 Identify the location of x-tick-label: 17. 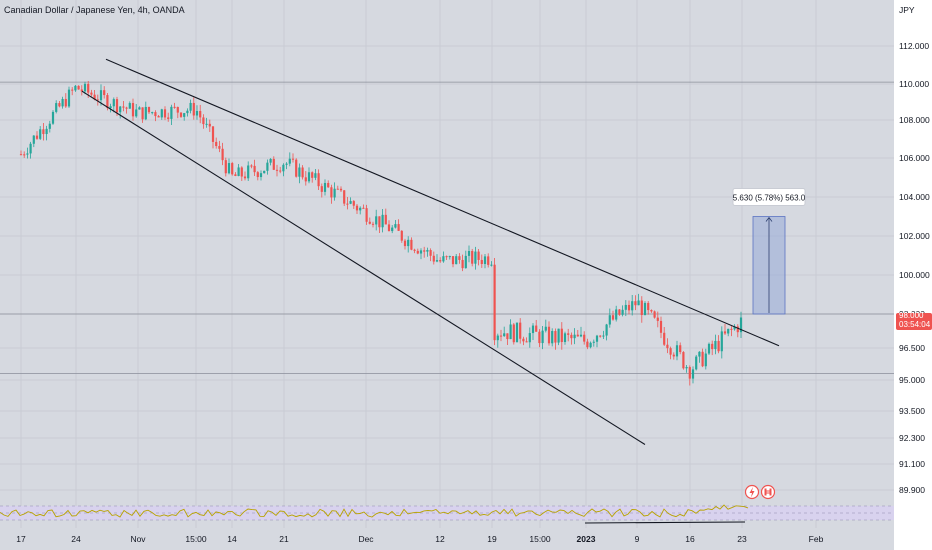
(21, 539).